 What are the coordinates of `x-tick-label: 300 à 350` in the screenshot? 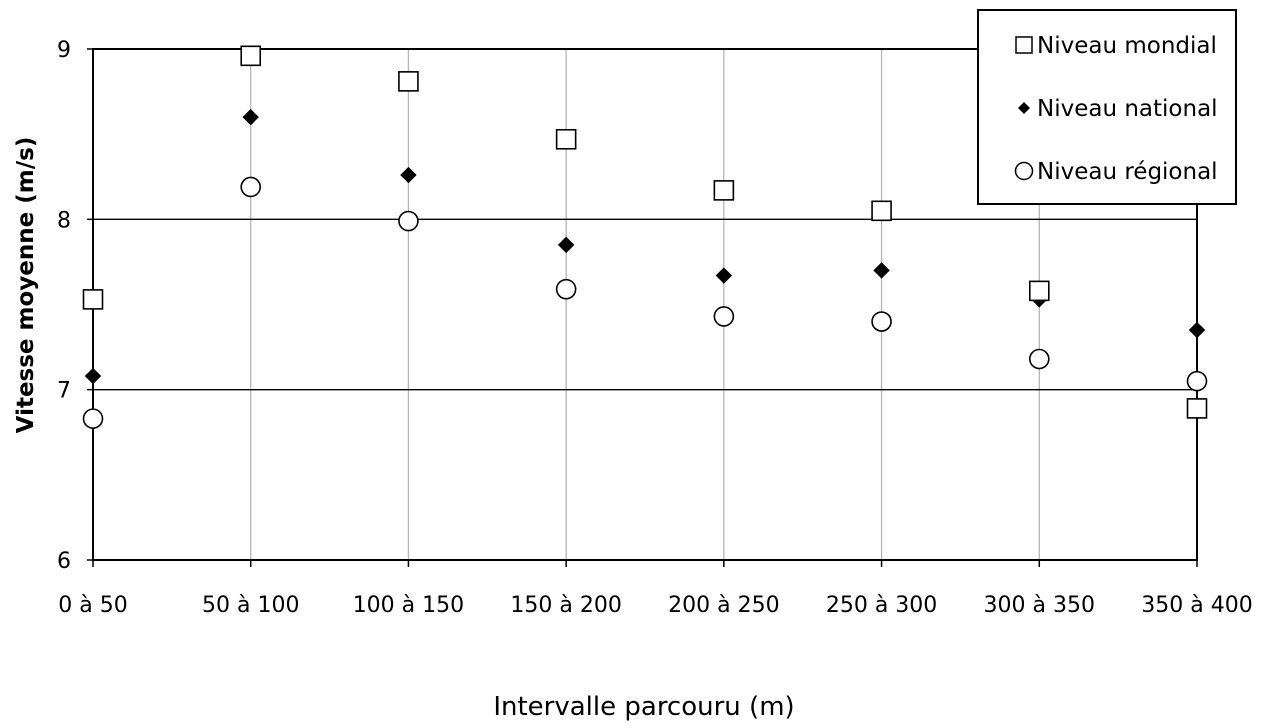 It's located at (1039, 605).